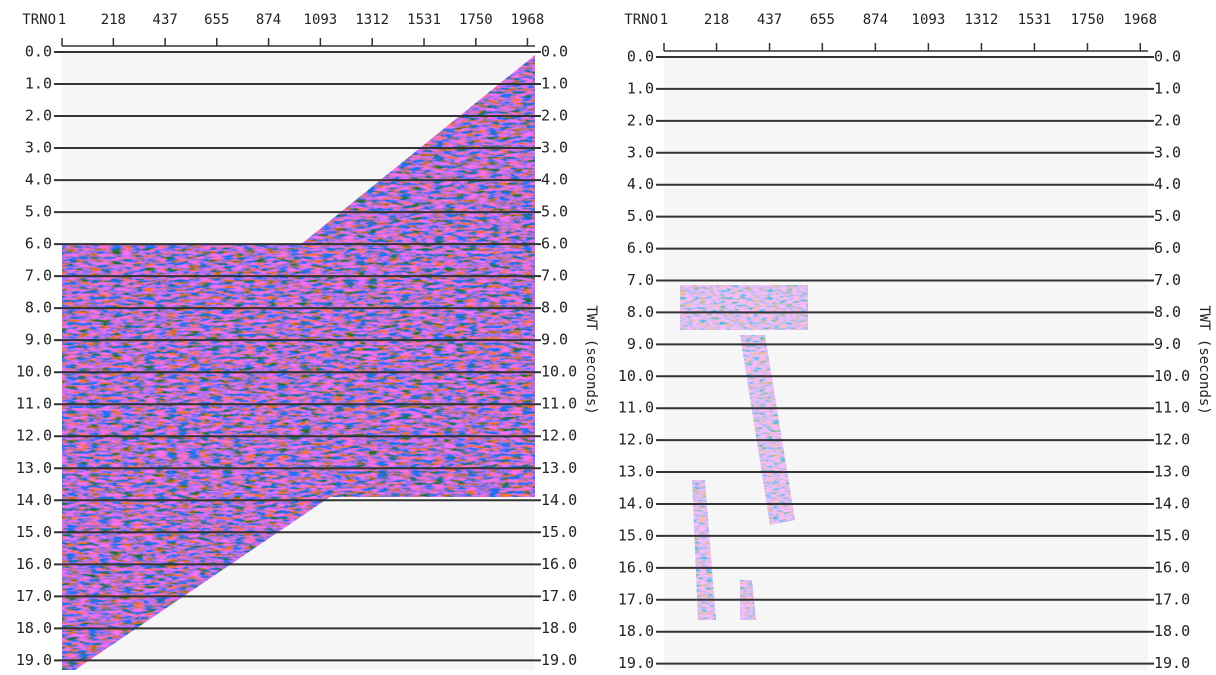 The height and width of the screenshot is (675, 1216). What do you see at coordinates (982, 20) in the screenshot?
I see `x-tick-label: 1312` at bounding box center [982, 20].